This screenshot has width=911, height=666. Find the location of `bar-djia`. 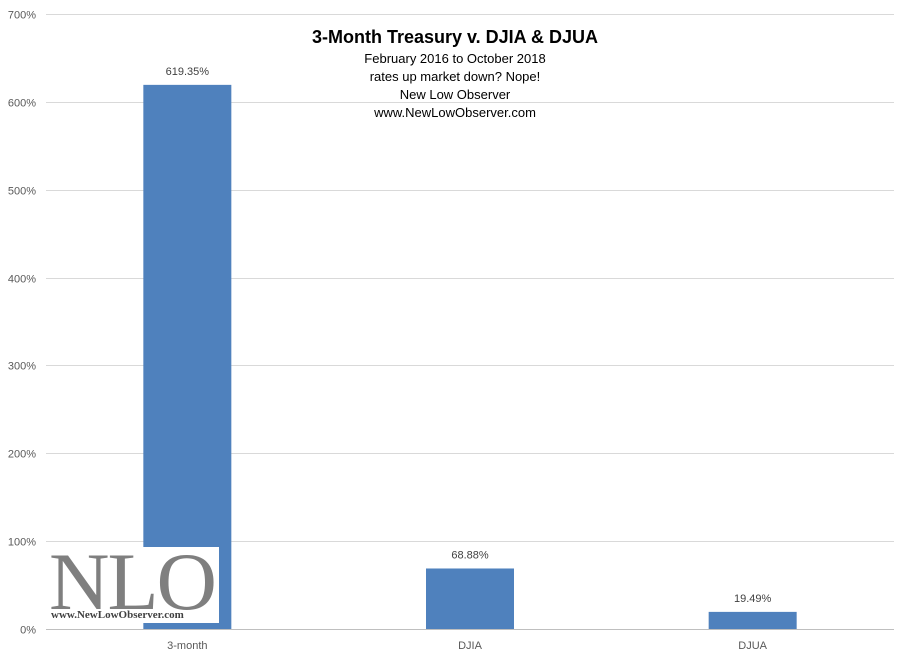

bar-djia is located at coordinates (470, 598).